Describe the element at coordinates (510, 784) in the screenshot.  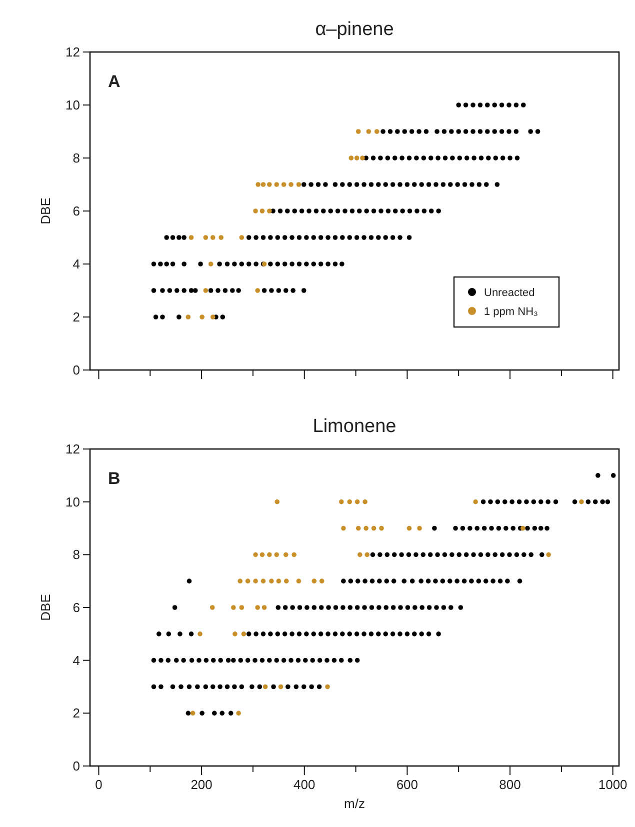
I see `x-tick-label: 800` at that location.